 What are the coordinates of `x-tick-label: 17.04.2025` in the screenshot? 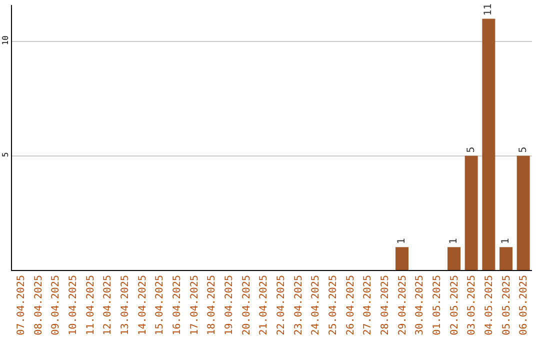 It's located at (194, 305).